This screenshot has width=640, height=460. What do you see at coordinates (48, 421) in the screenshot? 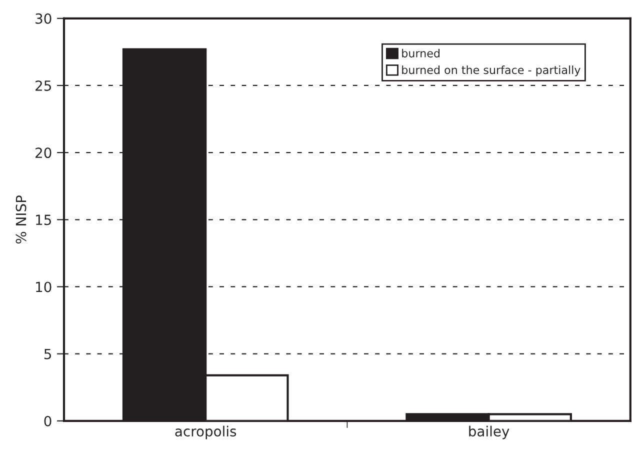
I see `y-tick-label: 0` at bounding box center [48, 421].